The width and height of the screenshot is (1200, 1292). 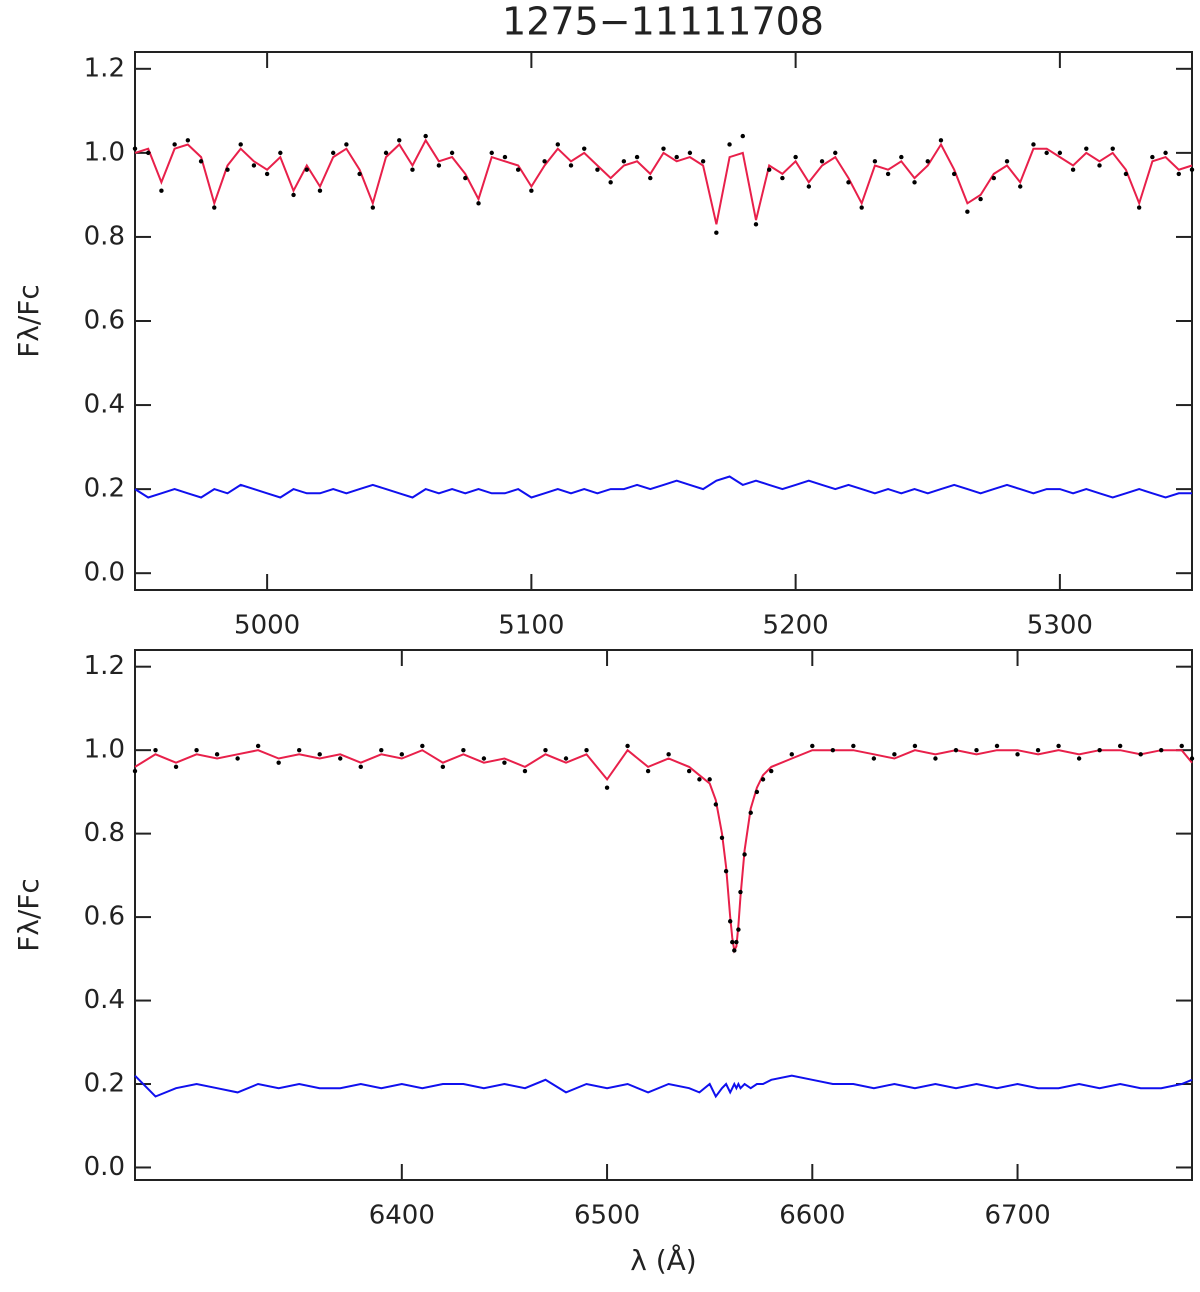 What do you see at coordinates (104, 917) in the screenshot?
I see `y-tick-label: 0.6` at bounding box center [104, 917].